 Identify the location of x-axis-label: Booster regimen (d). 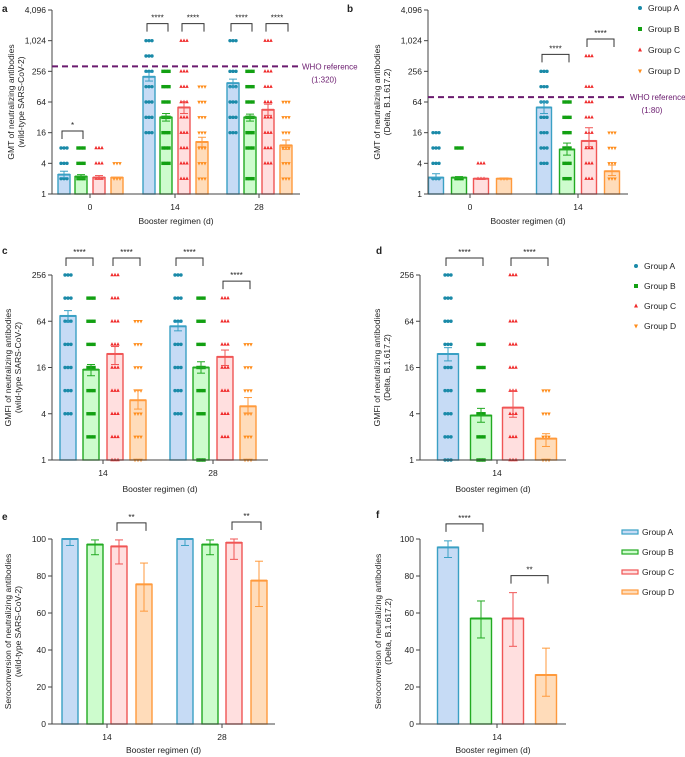
(175, 221).